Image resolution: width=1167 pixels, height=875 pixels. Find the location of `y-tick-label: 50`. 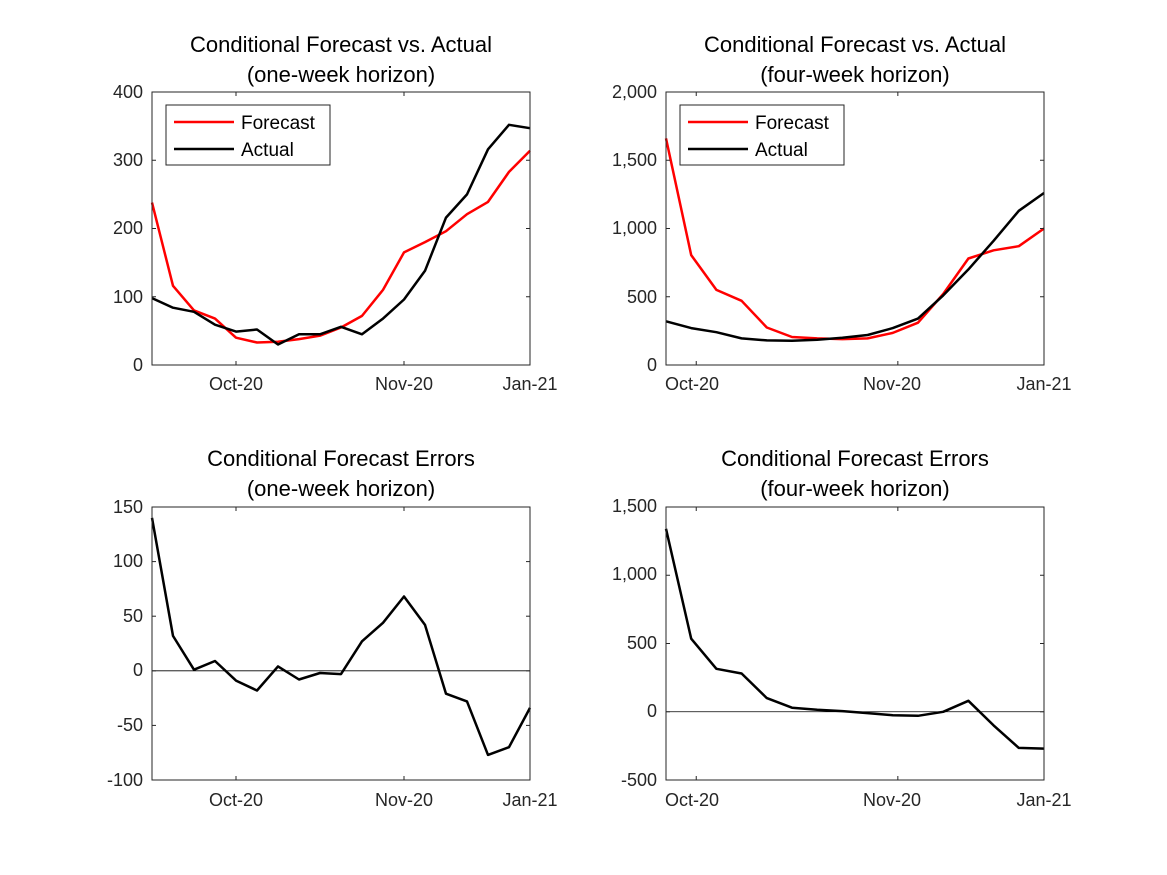

y-tick-label: 50 is located at coordinates (133, 616).